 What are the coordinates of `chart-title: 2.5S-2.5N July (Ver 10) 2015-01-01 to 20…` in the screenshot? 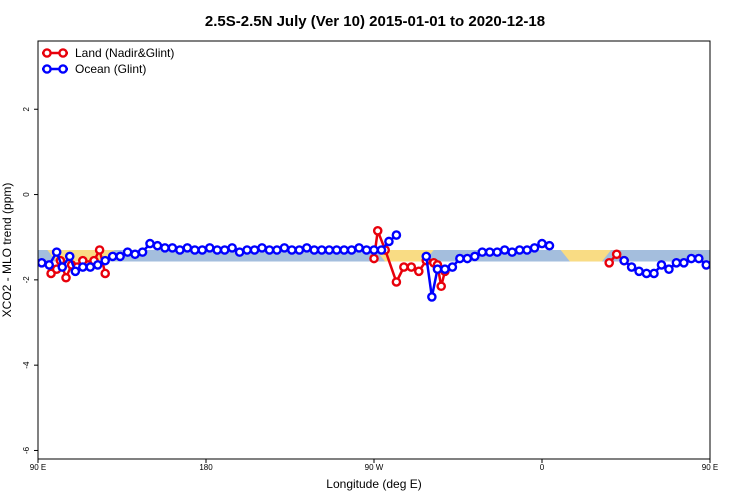 It's located at (375, 21).